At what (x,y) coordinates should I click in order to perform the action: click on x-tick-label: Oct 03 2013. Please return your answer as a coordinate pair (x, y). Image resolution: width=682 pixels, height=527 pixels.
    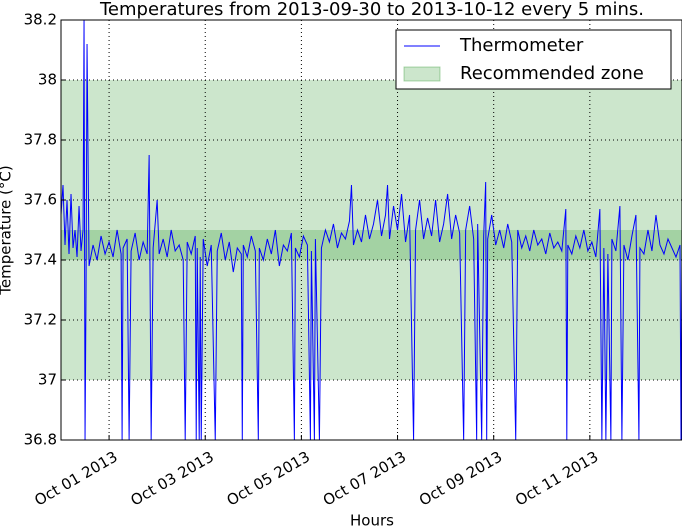
    Looking at the image, I should click on (172, 479).